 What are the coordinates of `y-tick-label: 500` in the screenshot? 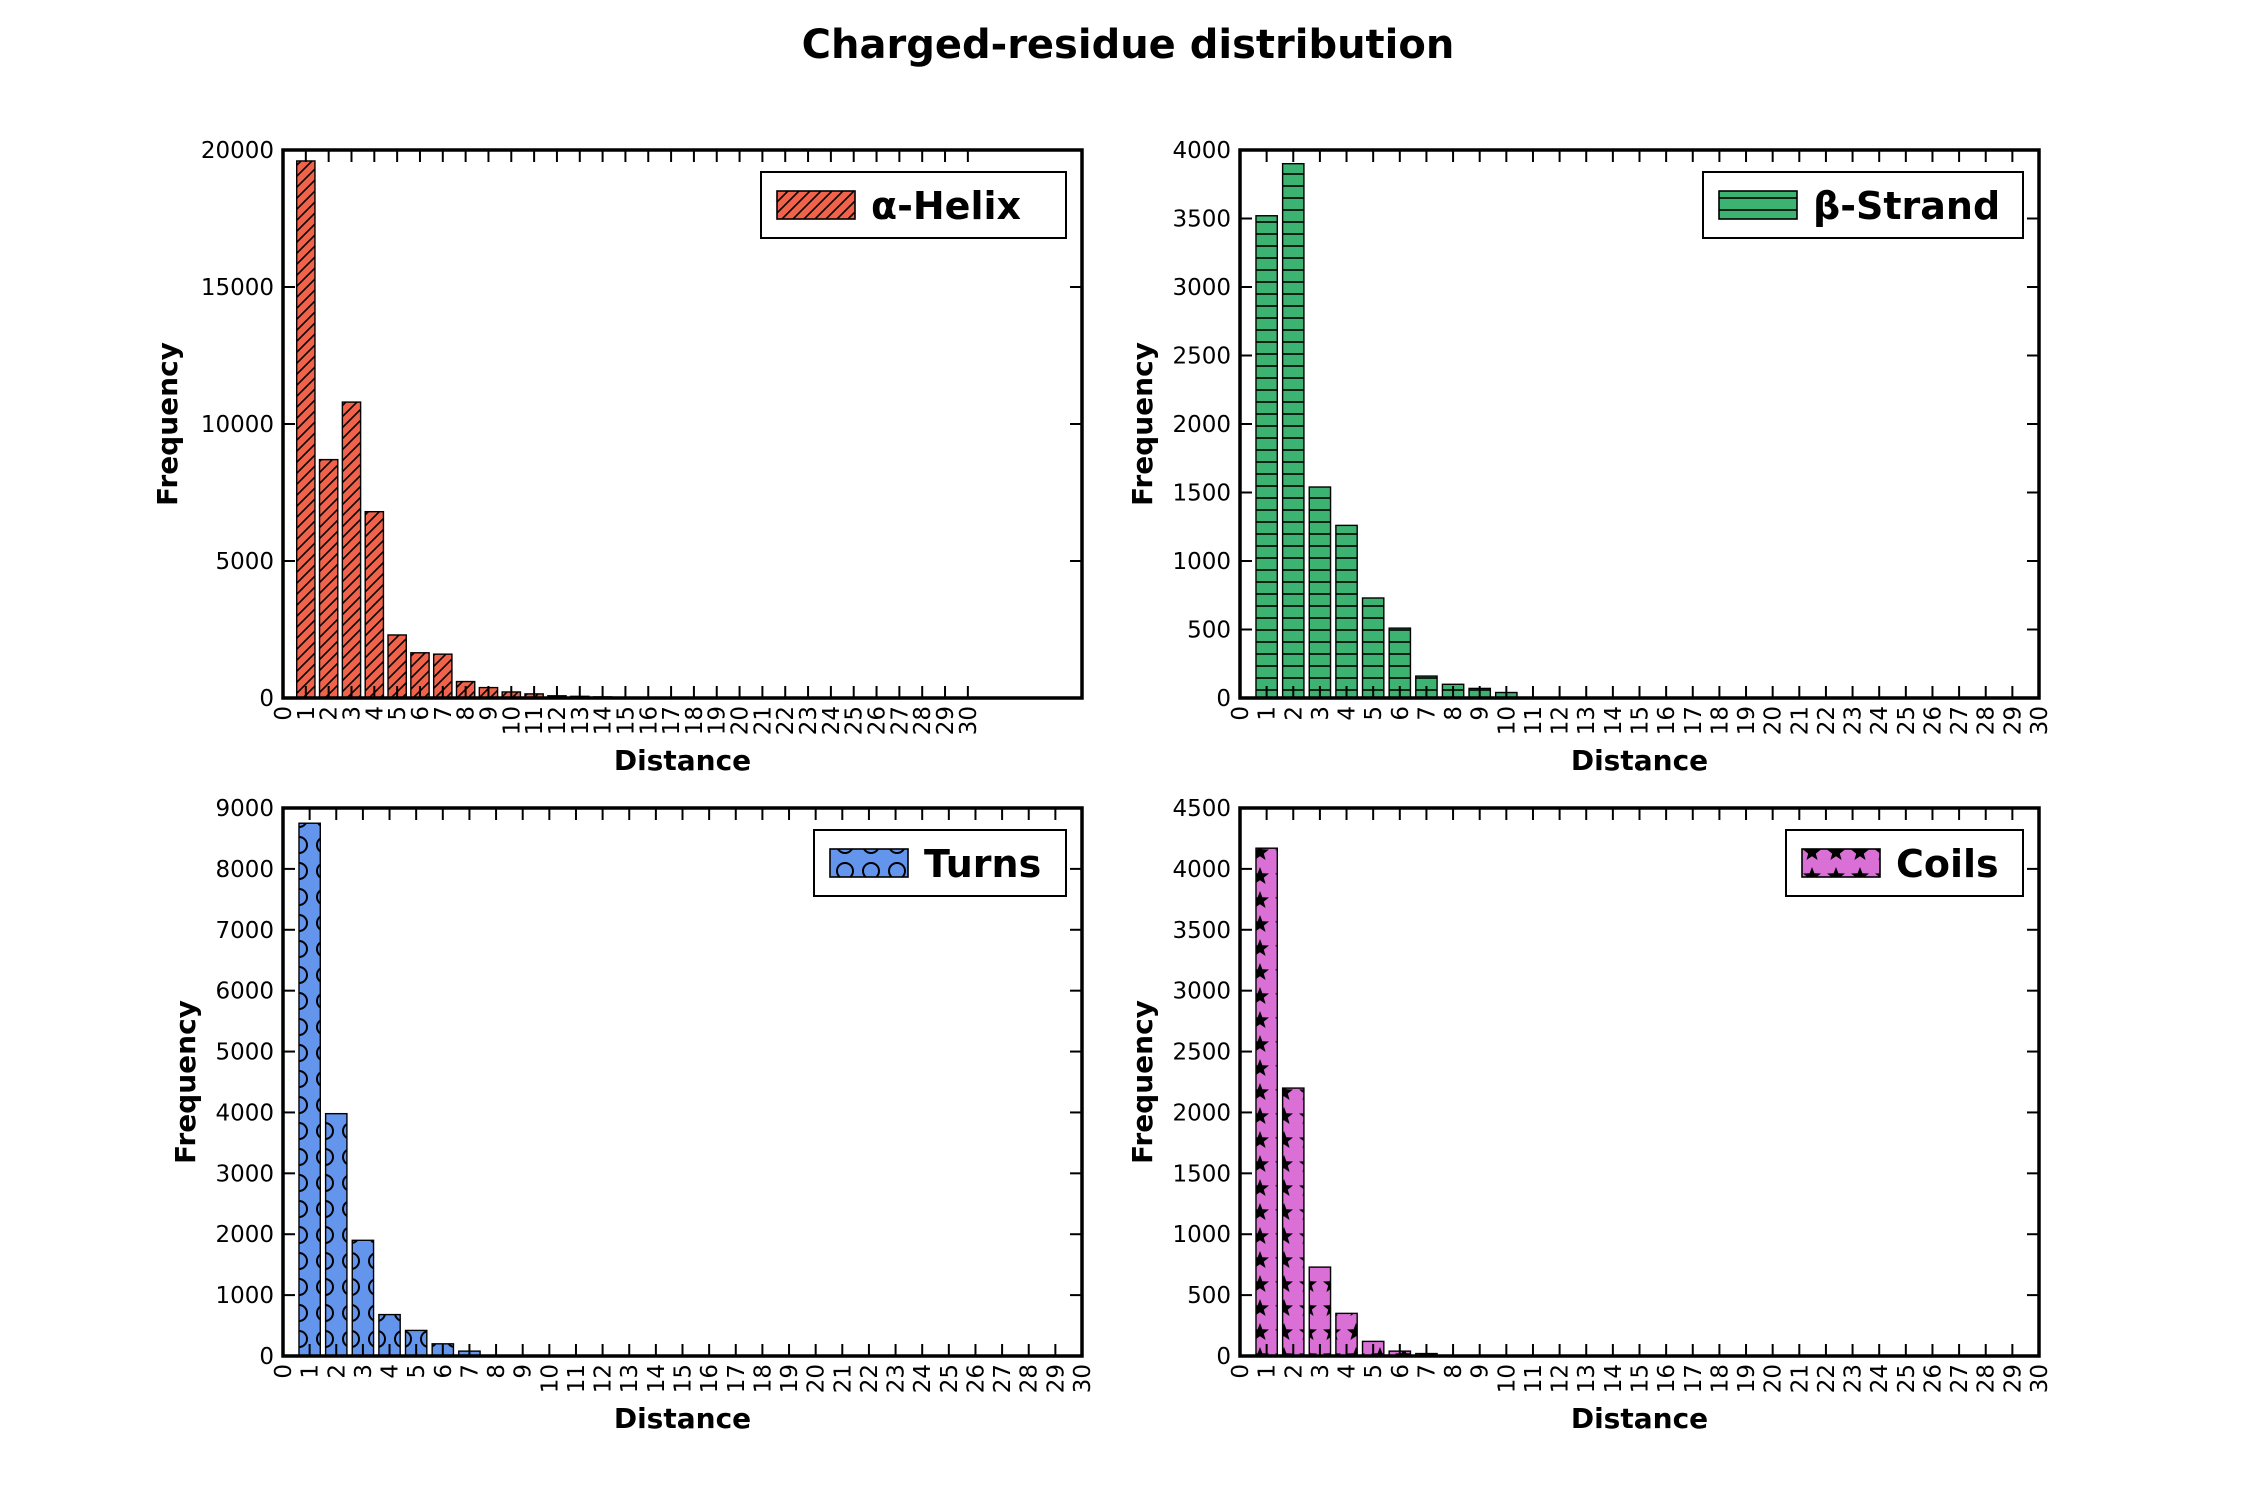 It's located at (1209, 631).